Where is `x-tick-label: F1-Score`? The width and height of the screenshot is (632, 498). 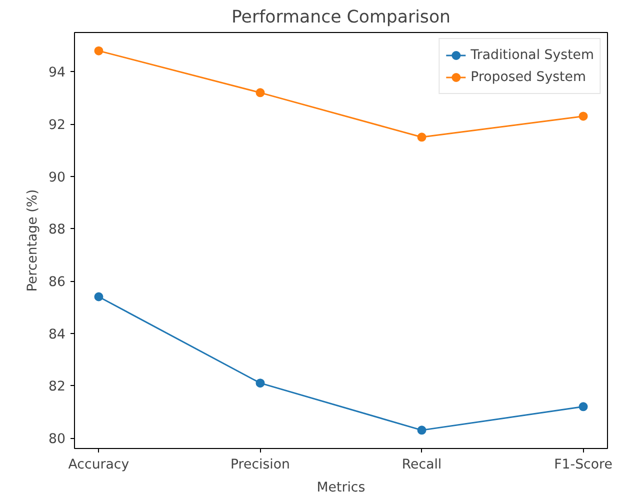 x-tick-label: F1-Score is located at coordinates (583, 465).